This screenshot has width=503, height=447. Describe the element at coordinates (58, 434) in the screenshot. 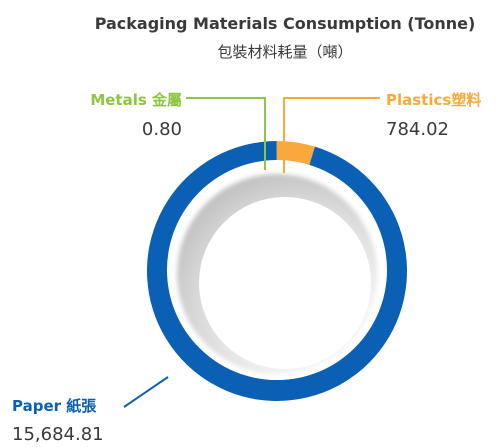

I see `slice-value-paper: 15,684.81` at that location.